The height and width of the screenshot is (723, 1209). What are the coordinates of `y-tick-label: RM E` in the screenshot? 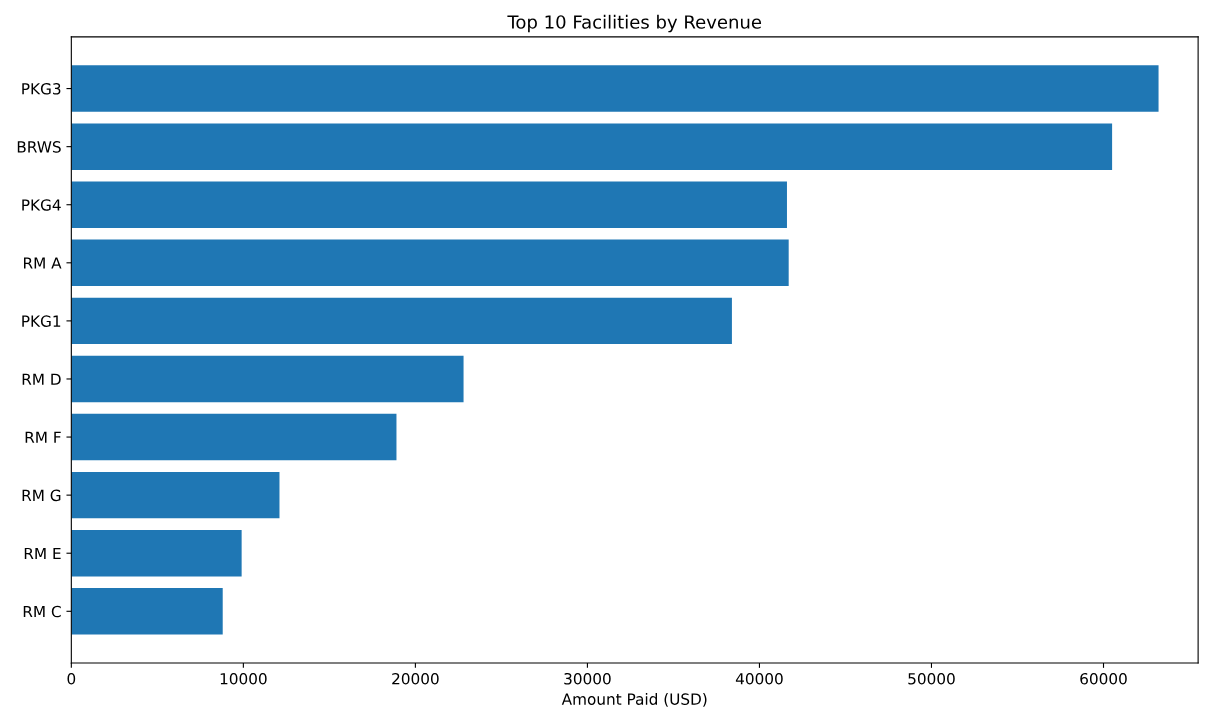 It's located at (42, 553).